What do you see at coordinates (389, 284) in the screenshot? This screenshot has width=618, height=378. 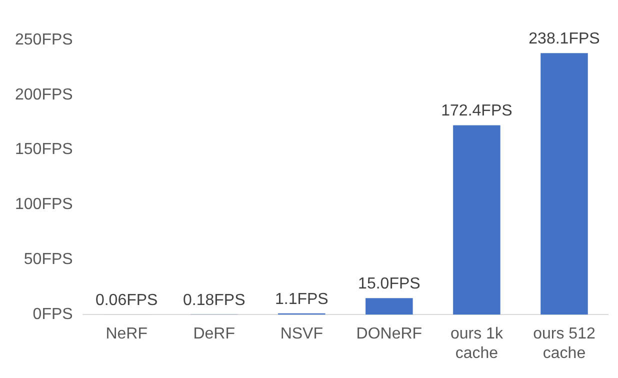 I see `data-label: 15.0FPS` at bounding box center [389, 284].